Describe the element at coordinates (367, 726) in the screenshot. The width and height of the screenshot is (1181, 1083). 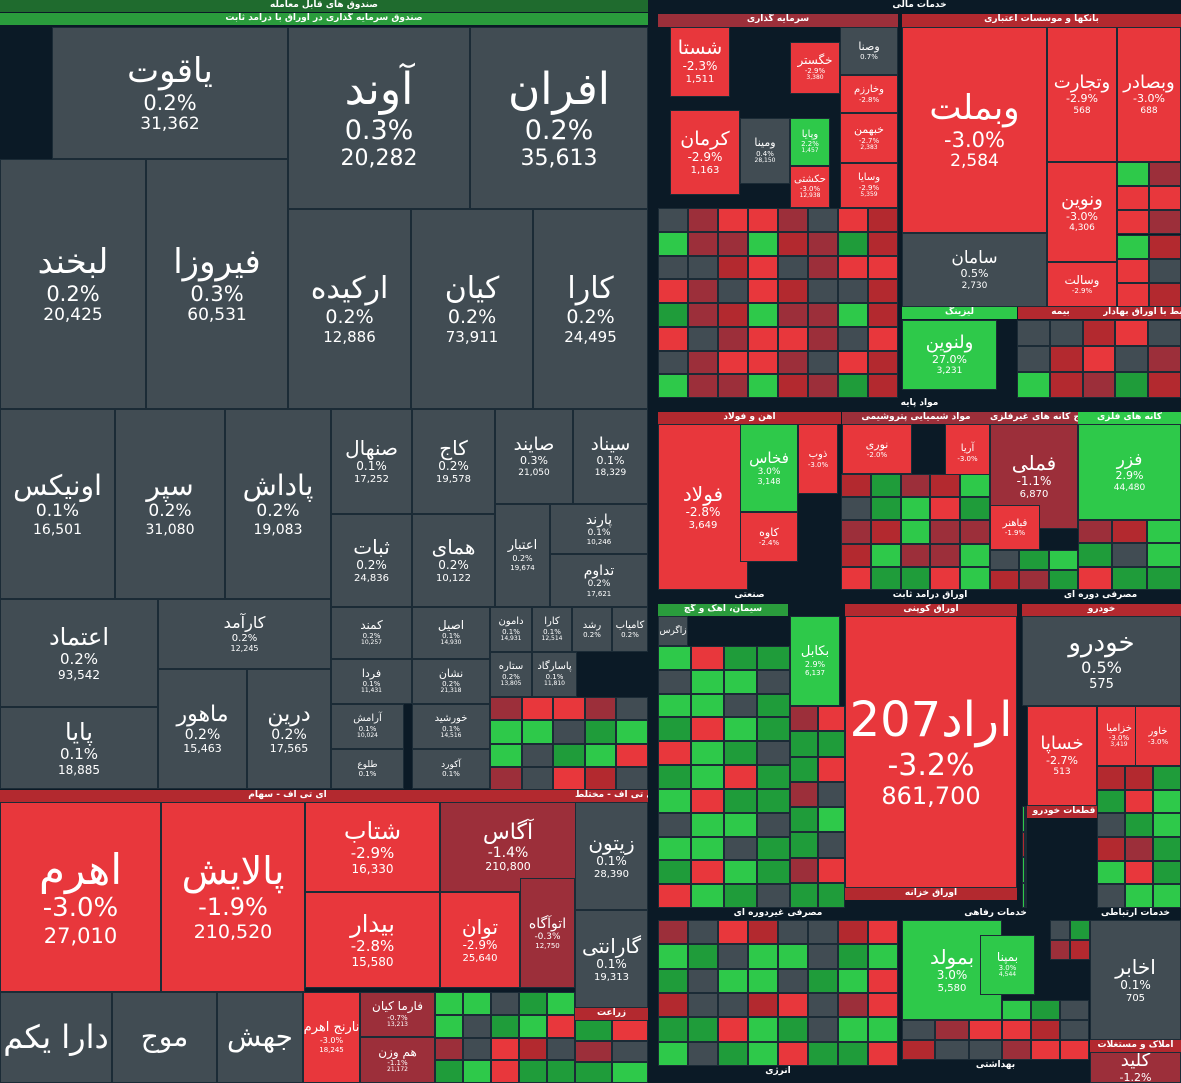
I see `tile-33: آرامش 0.1% 10,024` at that location.